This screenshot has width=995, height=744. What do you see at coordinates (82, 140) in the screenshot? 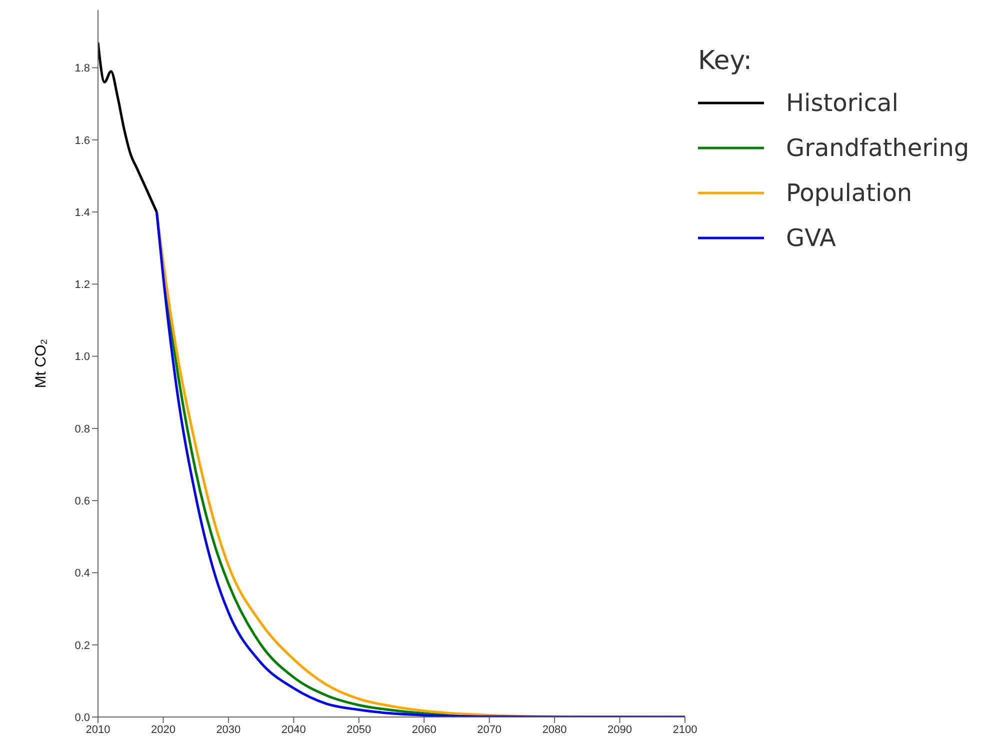
I see `y-tick-label: 1.6` at bounding box center [82, 140].